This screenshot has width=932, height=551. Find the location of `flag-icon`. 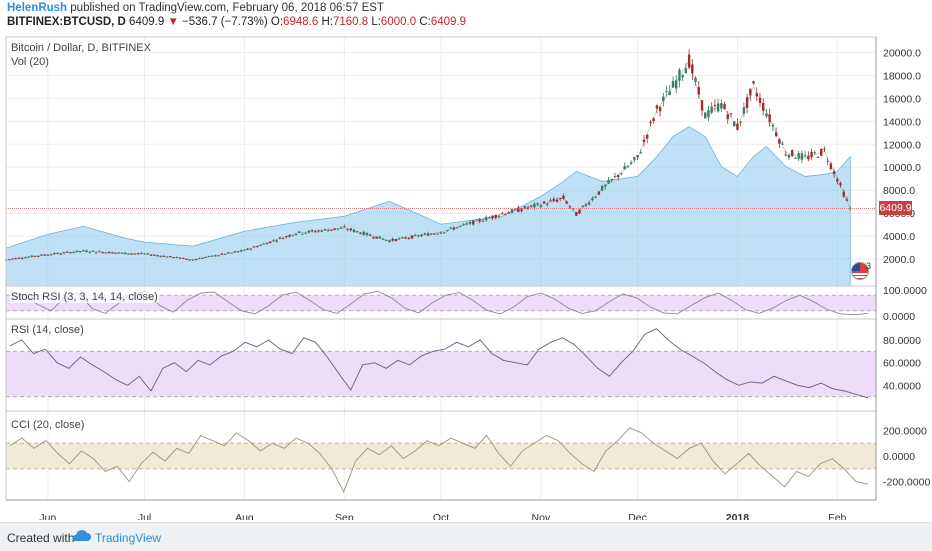

flag-icon is located at coordinates (860, 271).